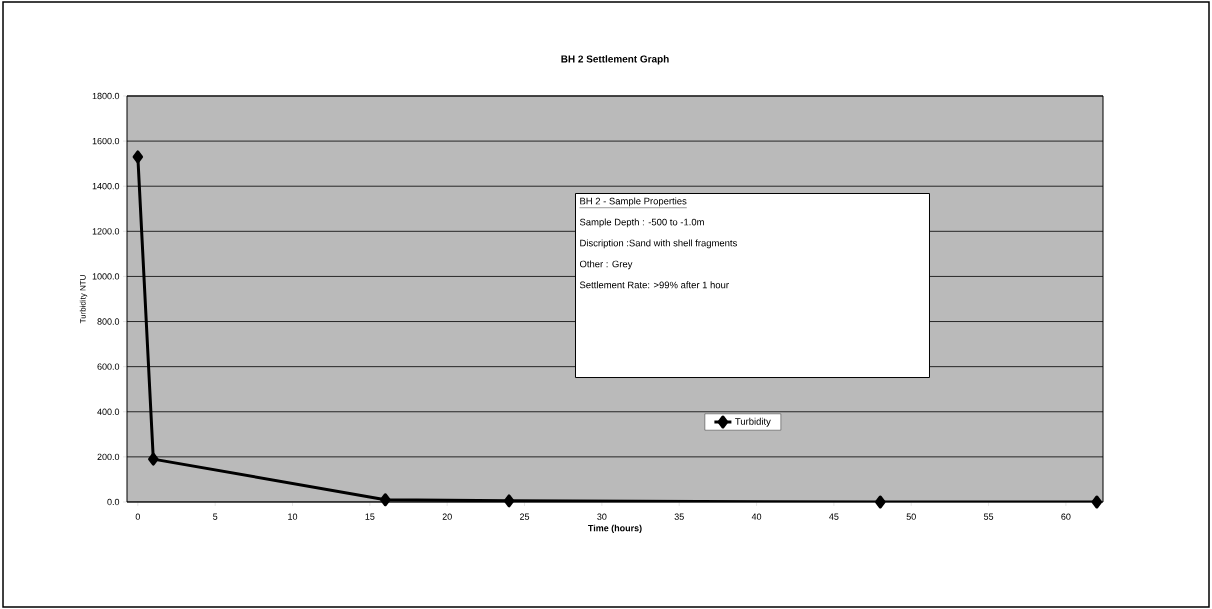 This screenshot has height=609, width=1212. Describe the element at coordinates (108, 321) in the screenshot. I see `y-tick-label: 800.0` at that location.